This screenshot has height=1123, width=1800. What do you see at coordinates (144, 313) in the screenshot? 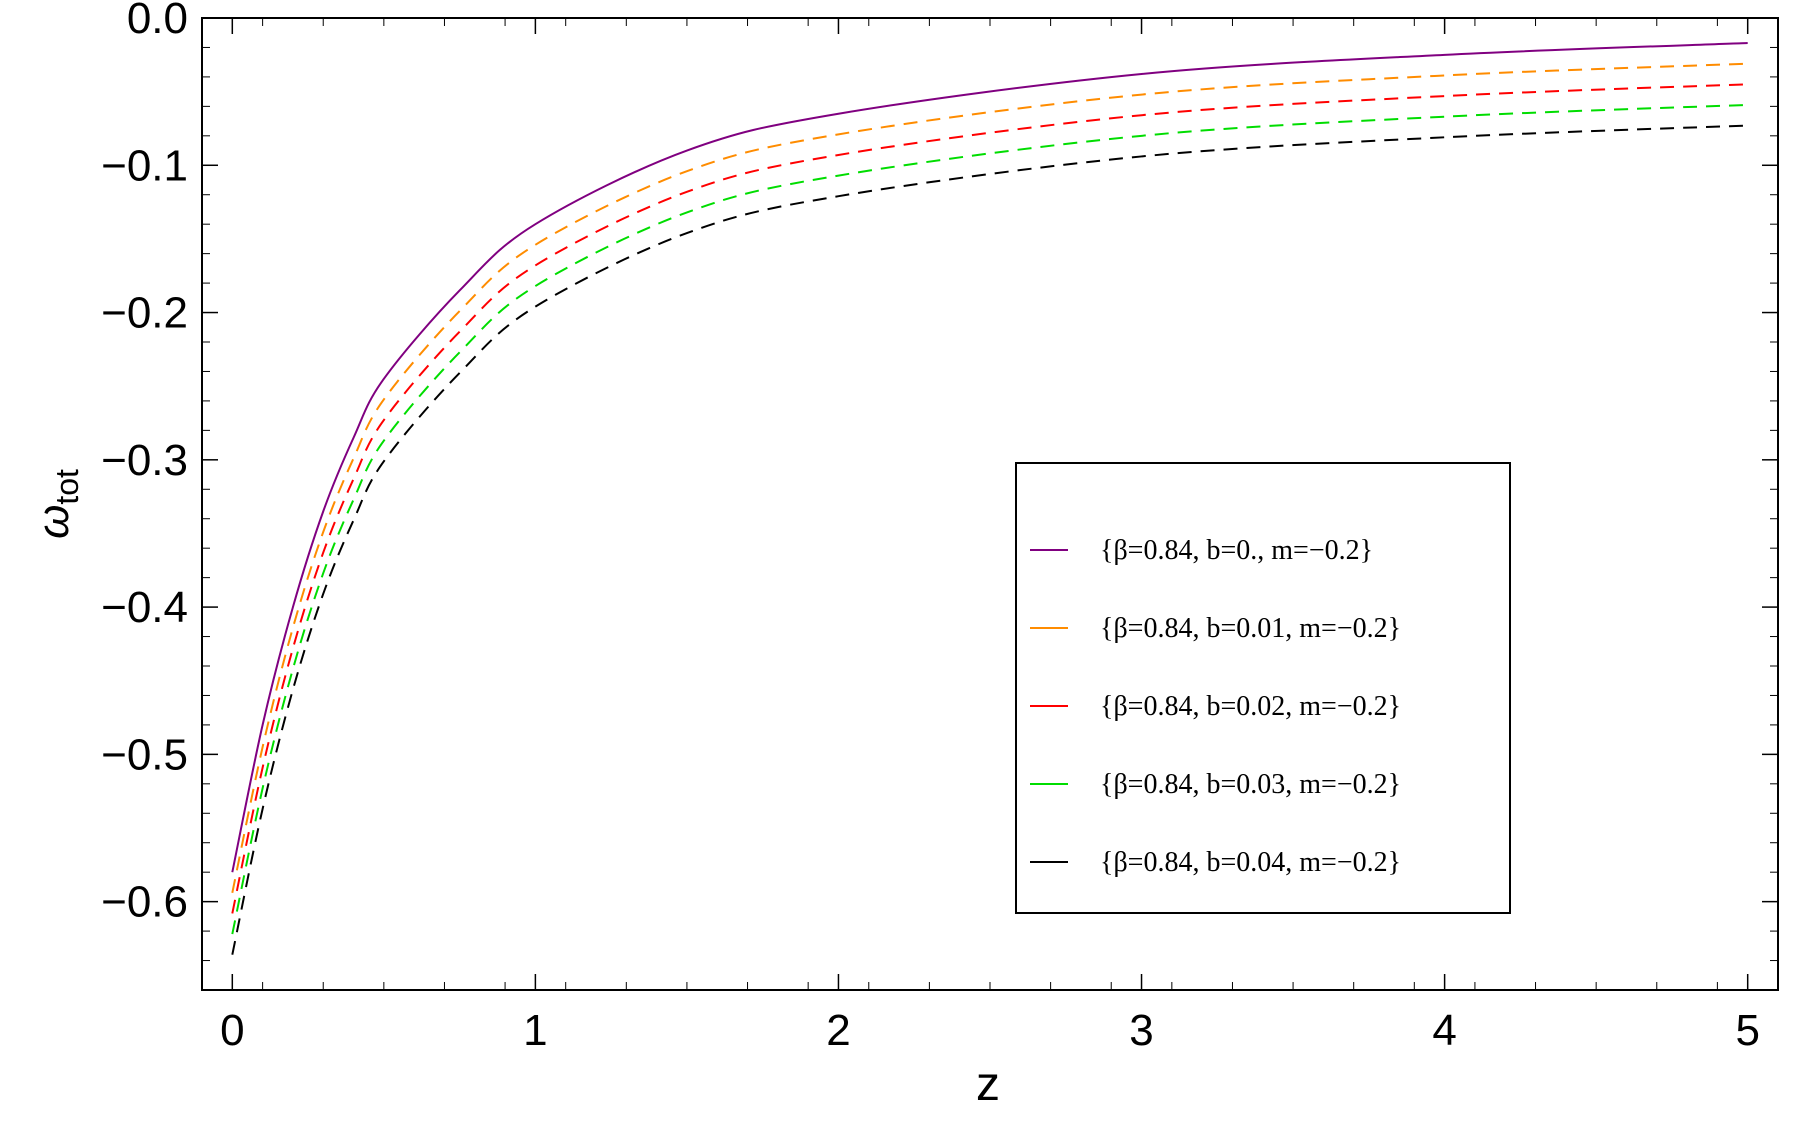
I see `y-tick-label: −0.2` at bounding box center [144, 313].